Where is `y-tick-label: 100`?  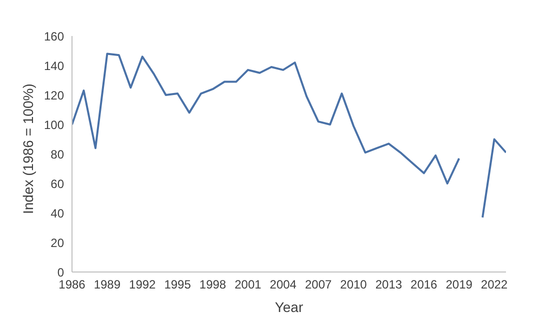 y-tick-label: 100 is located at coordinates (54, 125).